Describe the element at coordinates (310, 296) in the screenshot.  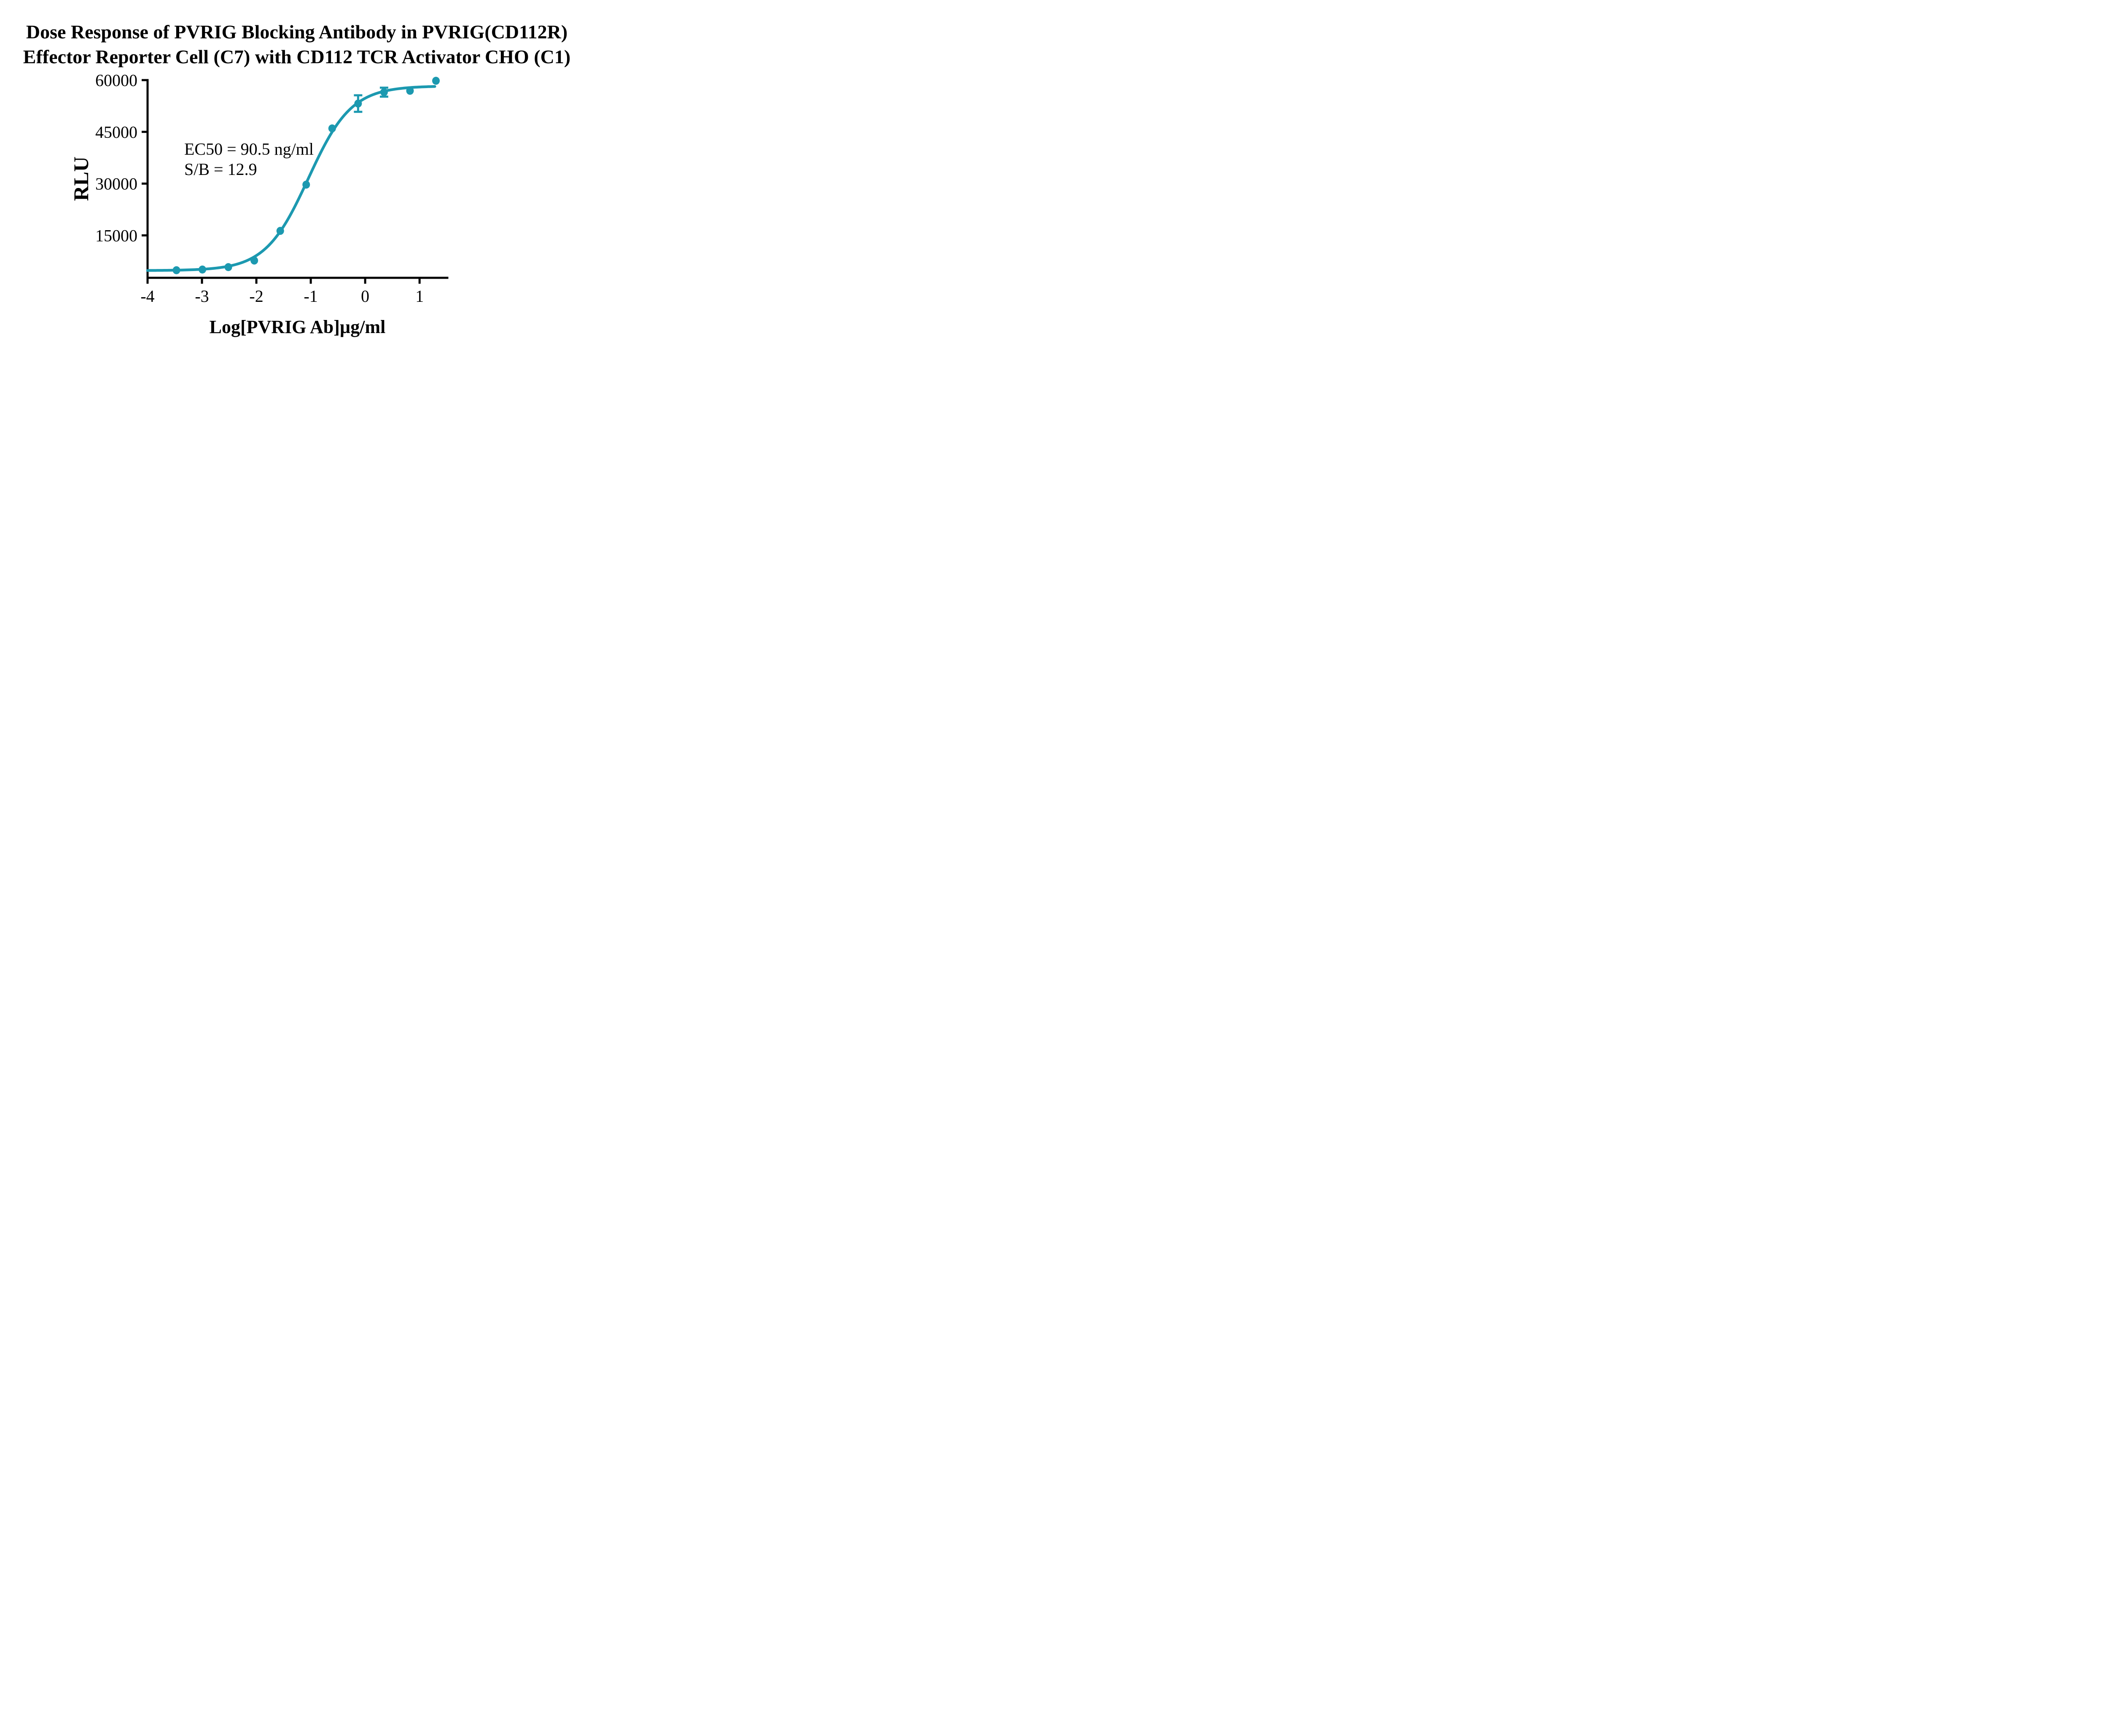
I see `x-tick-label: -1` at that location.